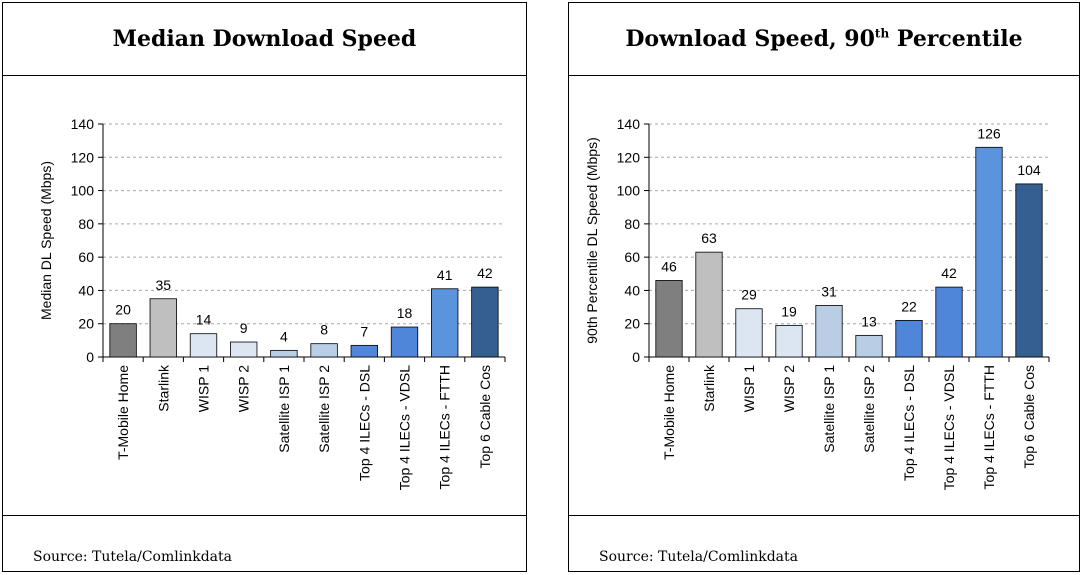  I want to click on chart-title-median: Median Download Speed, so click(264, 39).